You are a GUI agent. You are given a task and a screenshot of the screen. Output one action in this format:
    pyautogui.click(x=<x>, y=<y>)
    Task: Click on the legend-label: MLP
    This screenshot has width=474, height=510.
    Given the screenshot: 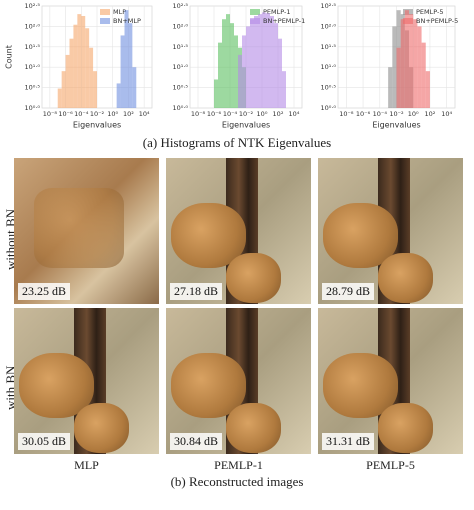 What is the action you would take?
    pyautogui.click(x=119, y=12)
    